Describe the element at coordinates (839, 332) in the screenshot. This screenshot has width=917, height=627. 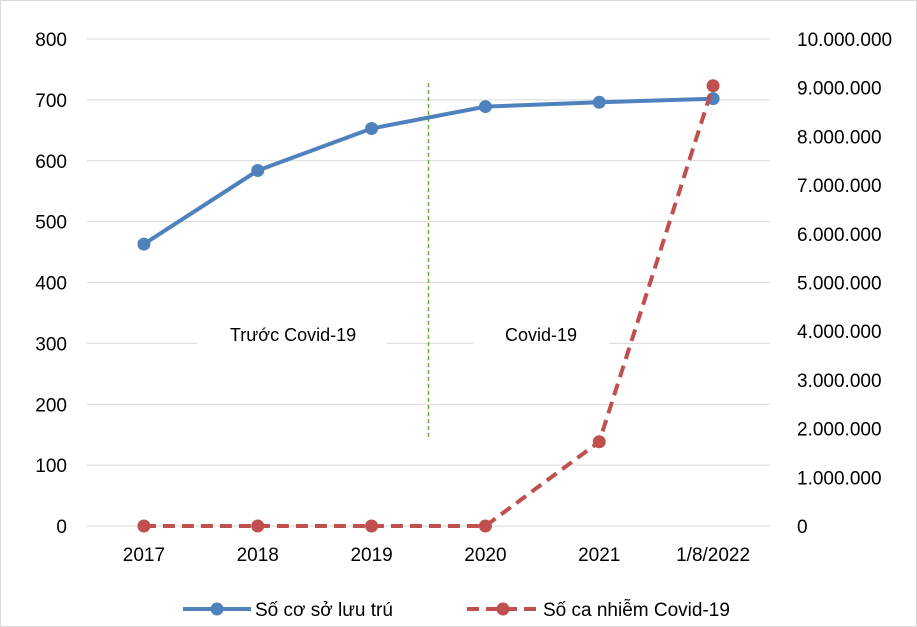
I see `y-right-tick-label: 4.000.000` at that location.